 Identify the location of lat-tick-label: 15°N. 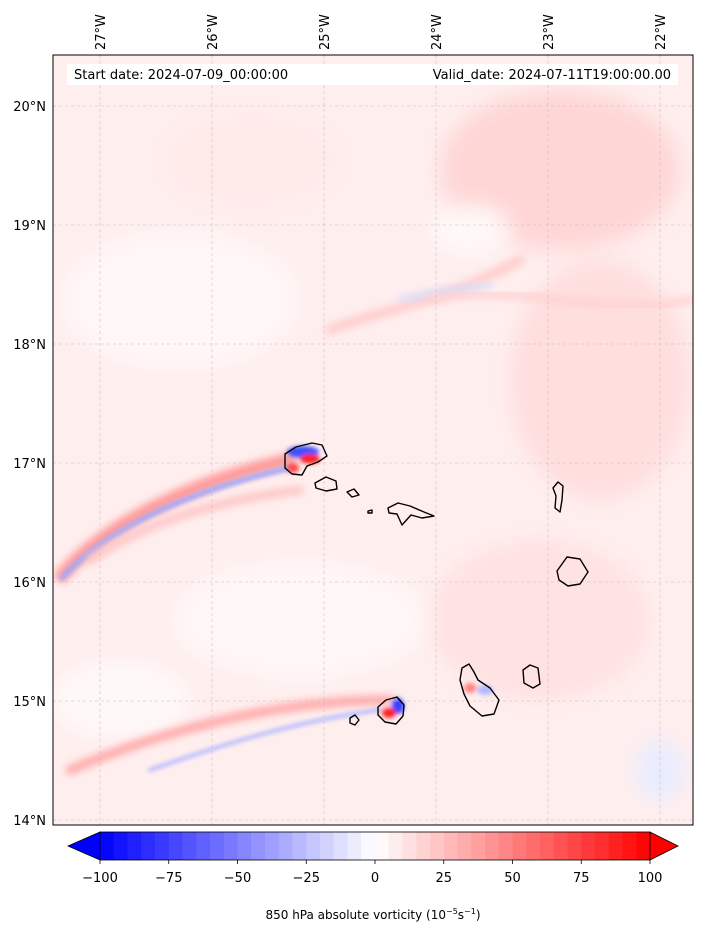
(29, 702).